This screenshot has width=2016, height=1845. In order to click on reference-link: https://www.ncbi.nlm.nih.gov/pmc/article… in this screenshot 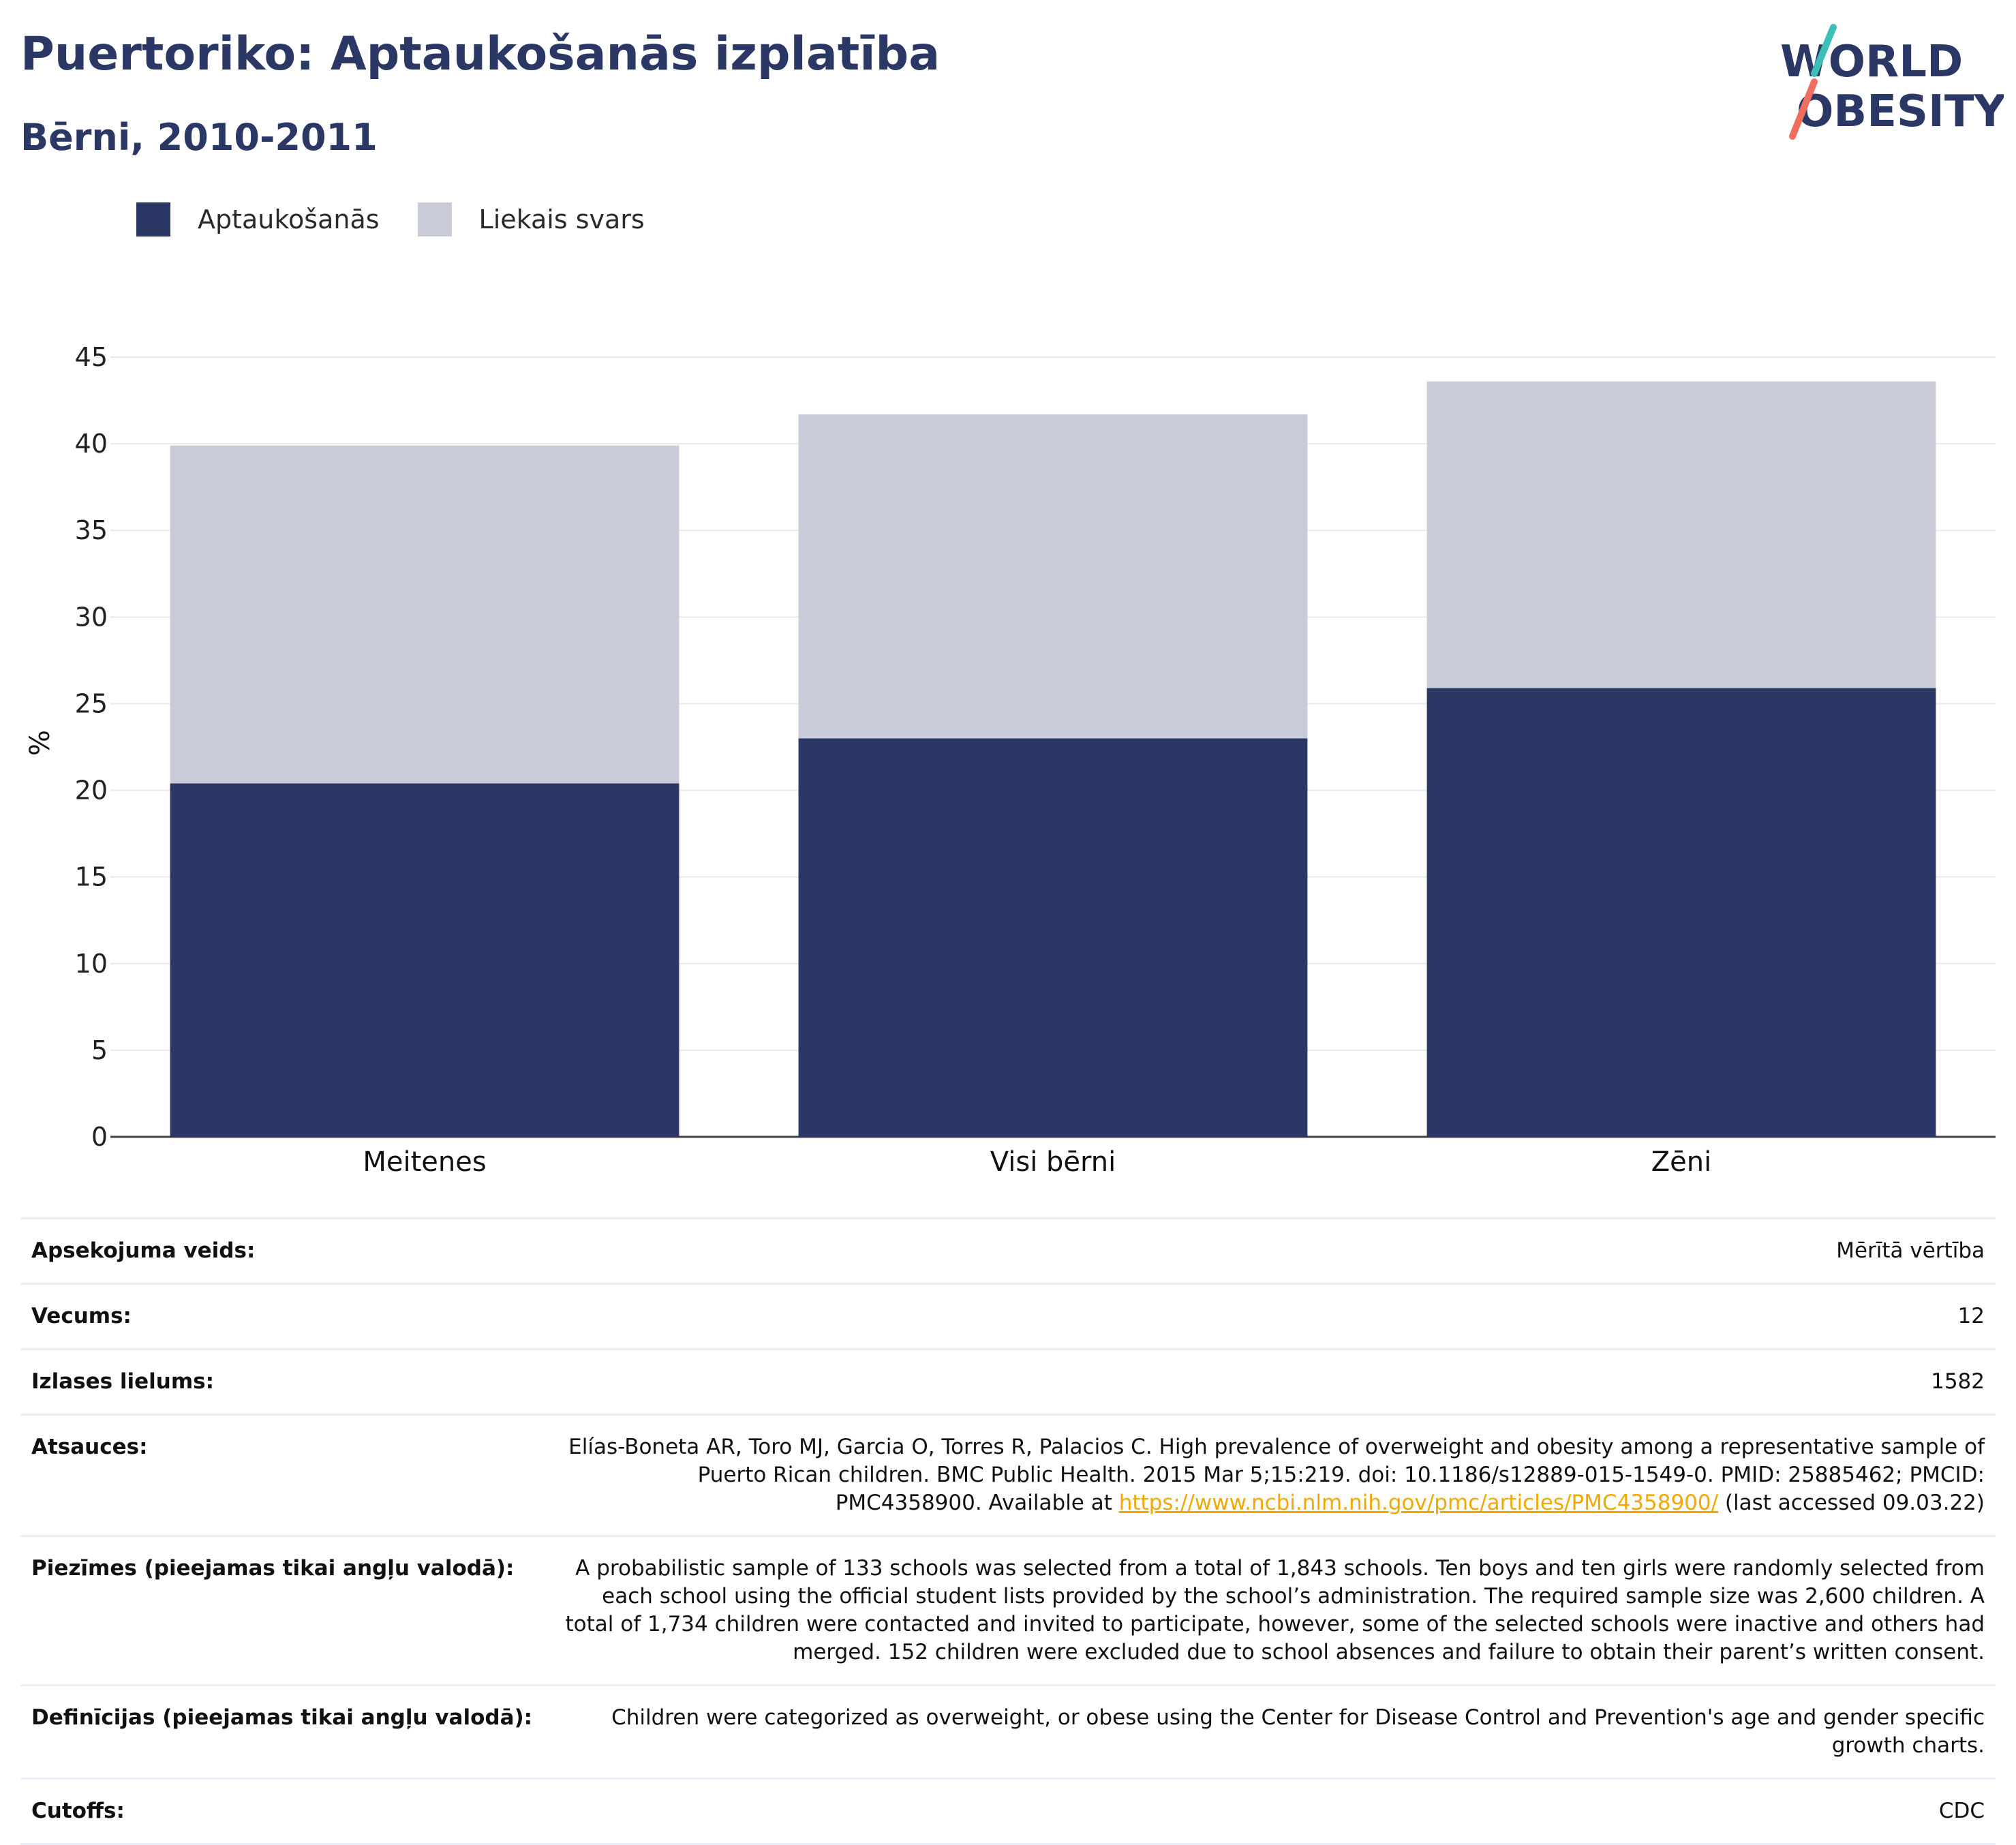, I will do `click(1418, 1503)`.